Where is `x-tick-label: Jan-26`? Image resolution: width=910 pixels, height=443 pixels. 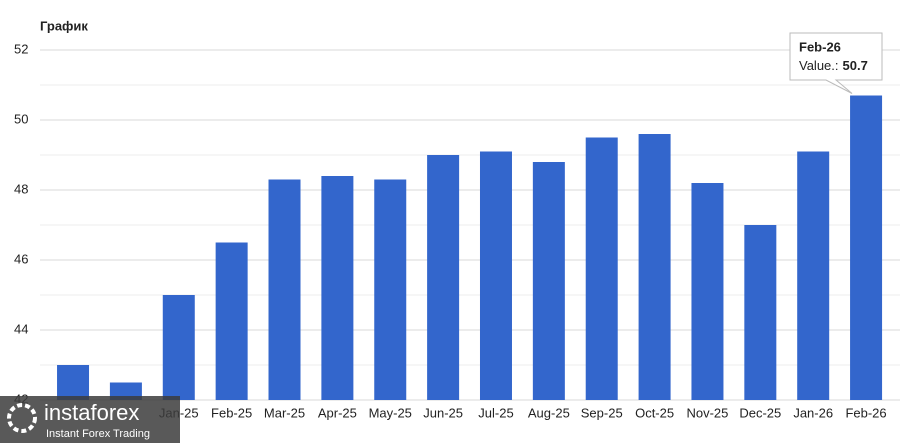 x-tick-label: Jan-26 is located at coordinates (813, 412).